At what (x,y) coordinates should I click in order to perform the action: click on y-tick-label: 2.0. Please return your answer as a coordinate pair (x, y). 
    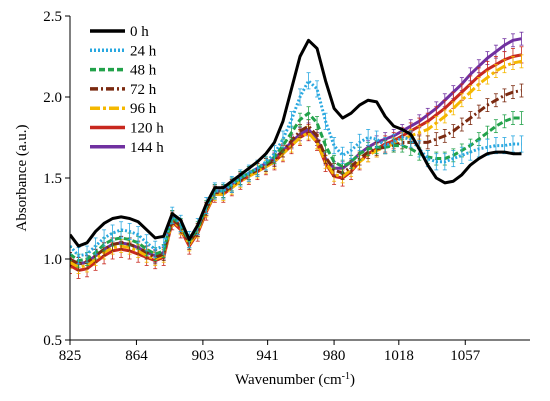
    Looking at the image, I should click on (52, 98).